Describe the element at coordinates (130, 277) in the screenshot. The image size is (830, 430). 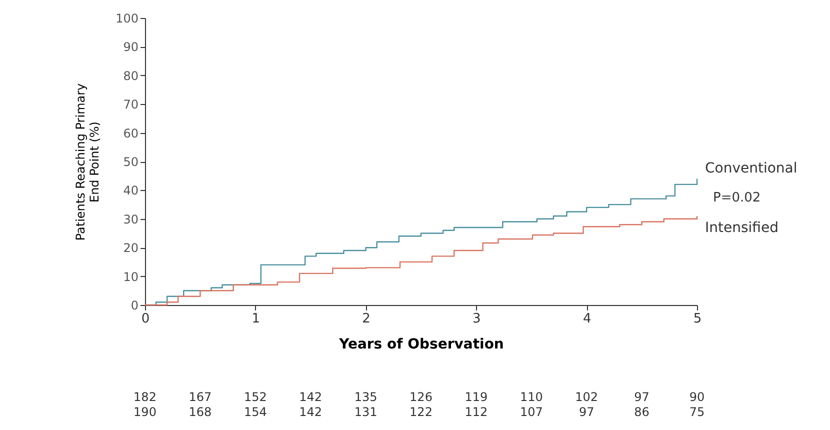
I see `y-tick-label: 10` at that location.